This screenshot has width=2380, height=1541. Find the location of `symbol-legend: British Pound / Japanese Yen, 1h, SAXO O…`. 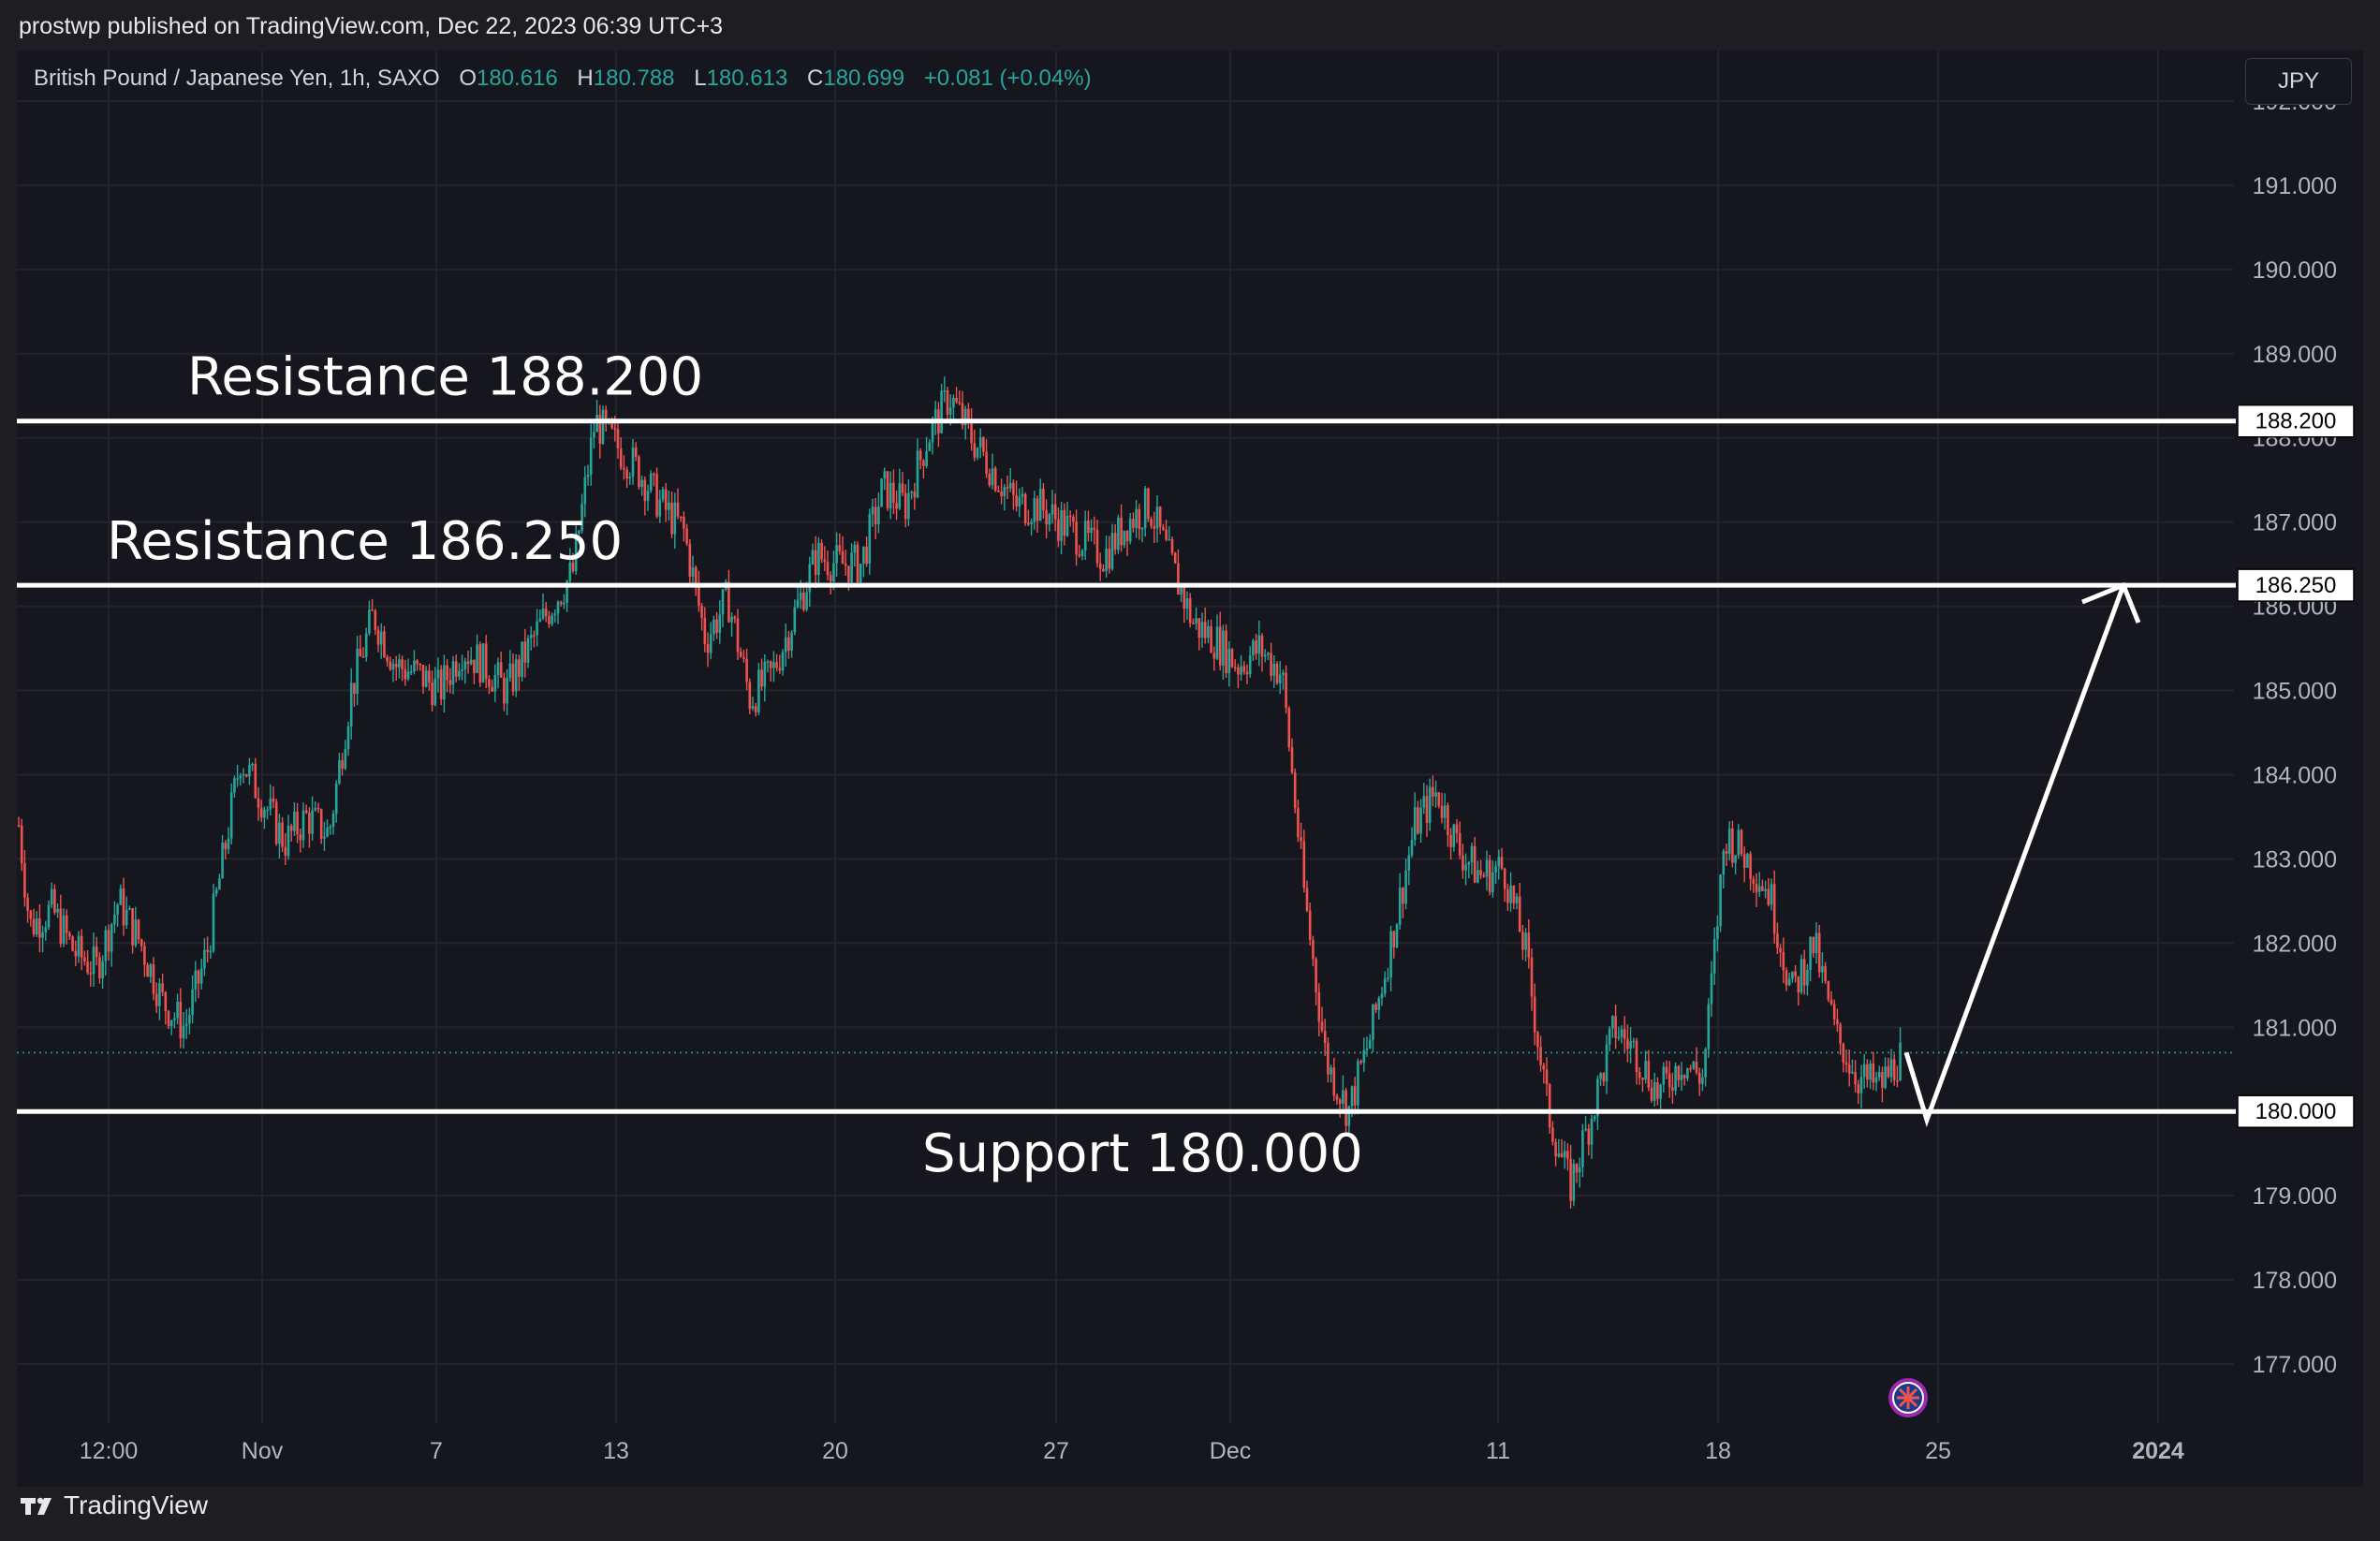

symbol-legend: British Pound / Japanese Yen, 1h, SAXO O… is located at coordinates (563, 79).